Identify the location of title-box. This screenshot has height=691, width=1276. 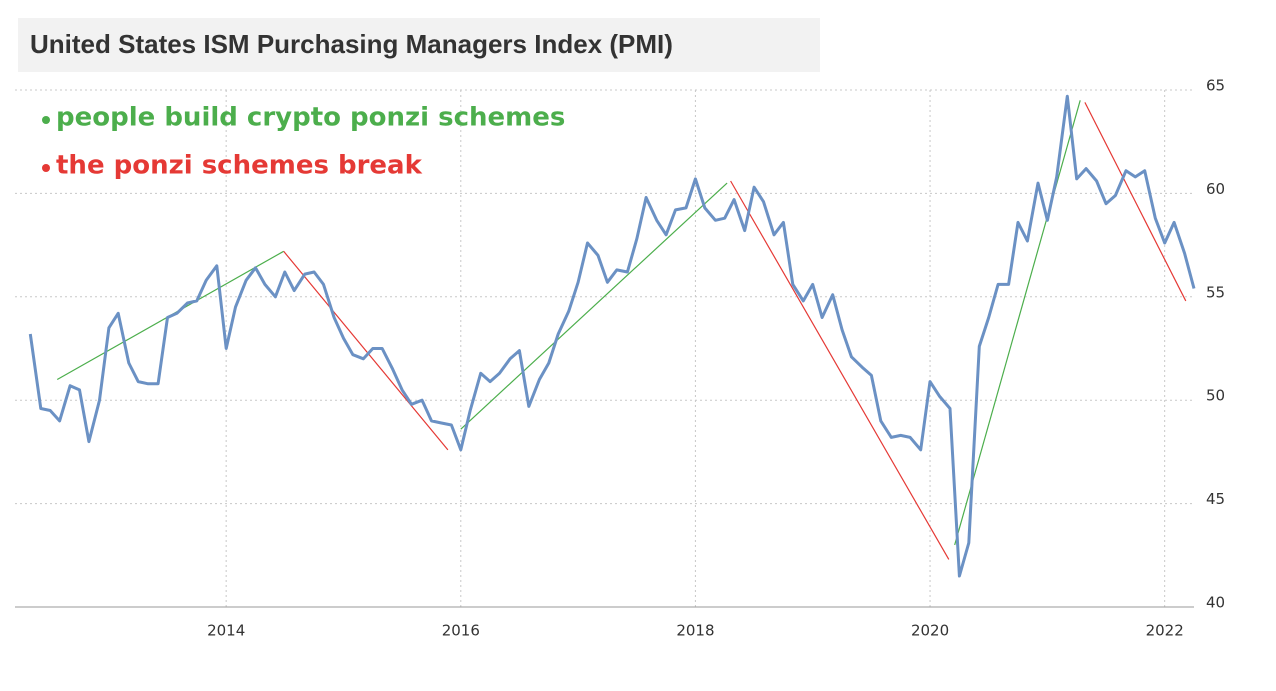
(419, 45).